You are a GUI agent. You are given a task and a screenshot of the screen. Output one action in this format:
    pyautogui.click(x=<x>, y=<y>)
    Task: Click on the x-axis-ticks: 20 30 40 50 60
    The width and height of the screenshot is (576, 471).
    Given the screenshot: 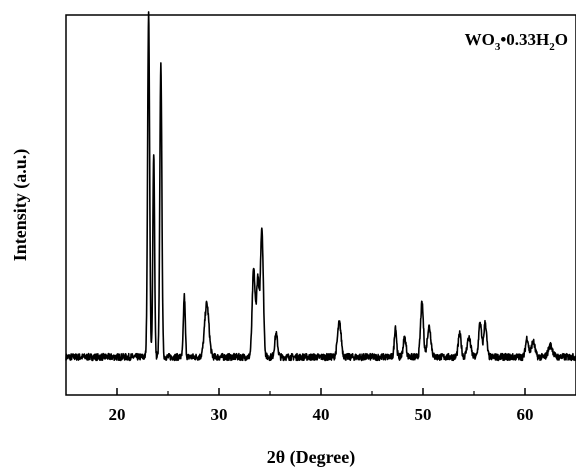 What is the action you would take?
    pyautogui.click(x=321, y=406)
    